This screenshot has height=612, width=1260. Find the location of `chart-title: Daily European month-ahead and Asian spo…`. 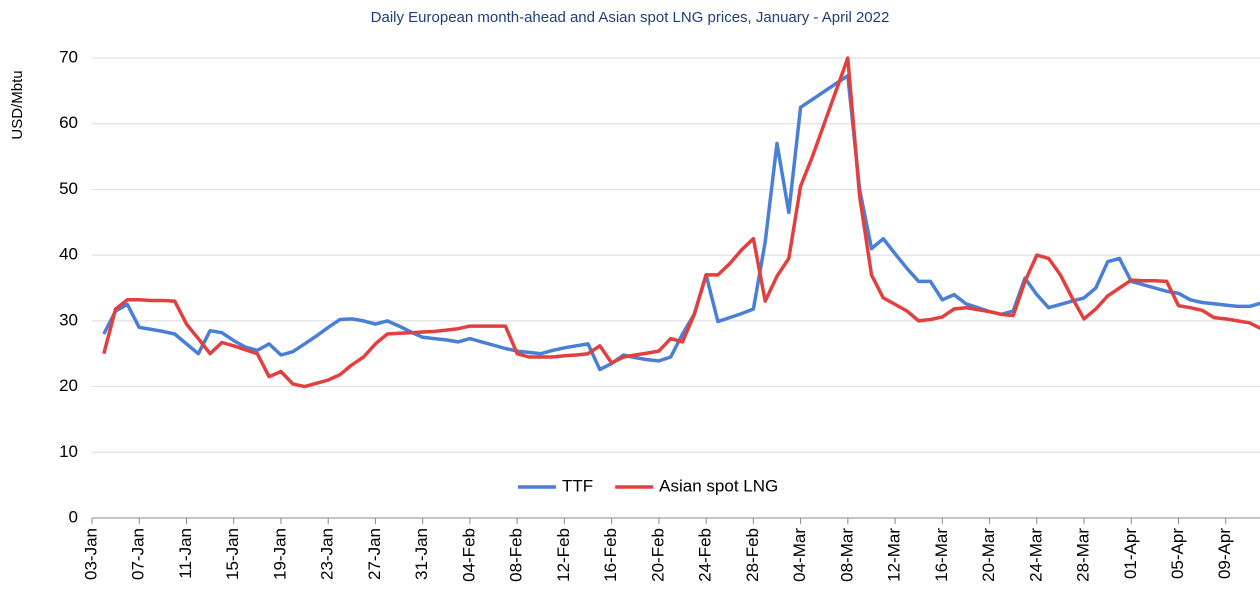

chart-title: Daily European month-ahead and Asian spo… is located at coordinates (630, 17).